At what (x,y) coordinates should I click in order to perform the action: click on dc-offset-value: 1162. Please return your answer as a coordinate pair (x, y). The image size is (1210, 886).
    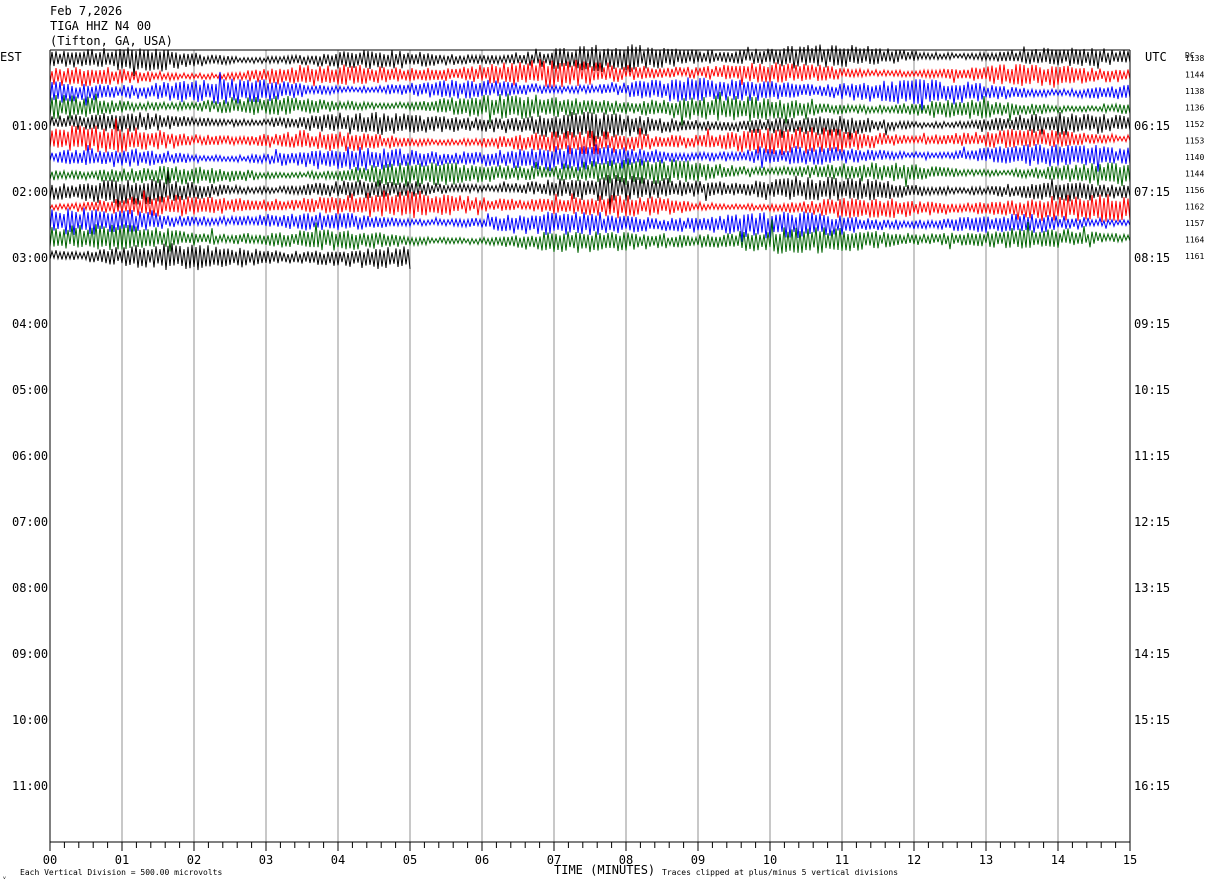
    Looking at the image, I should click on (1194, 207).